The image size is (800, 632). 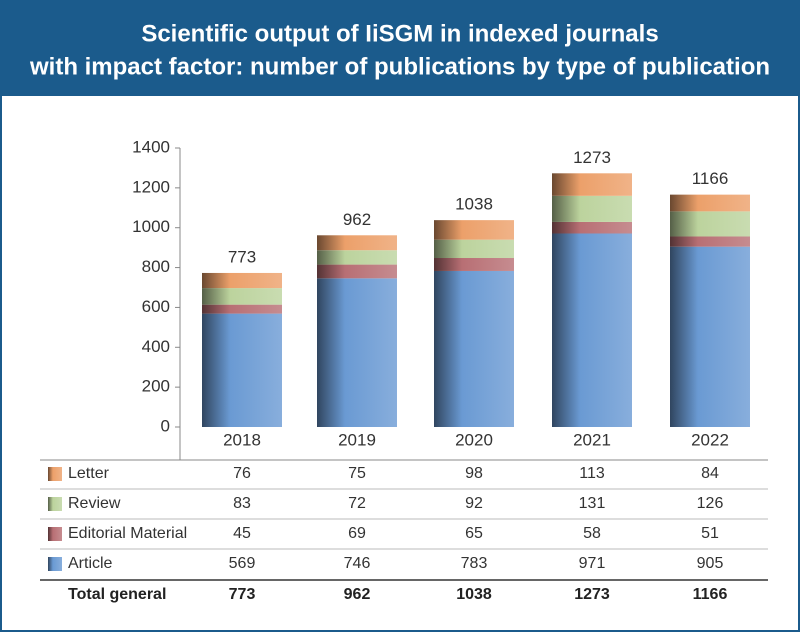 I want to click on table-cell: 131, so click(x=592, y=503).